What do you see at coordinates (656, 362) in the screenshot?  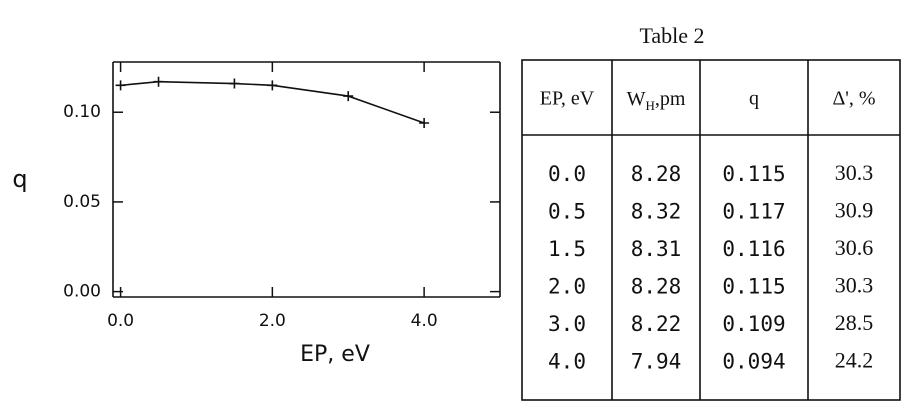 I see `table-cell: 7.94` at bounding box center [656, 362].